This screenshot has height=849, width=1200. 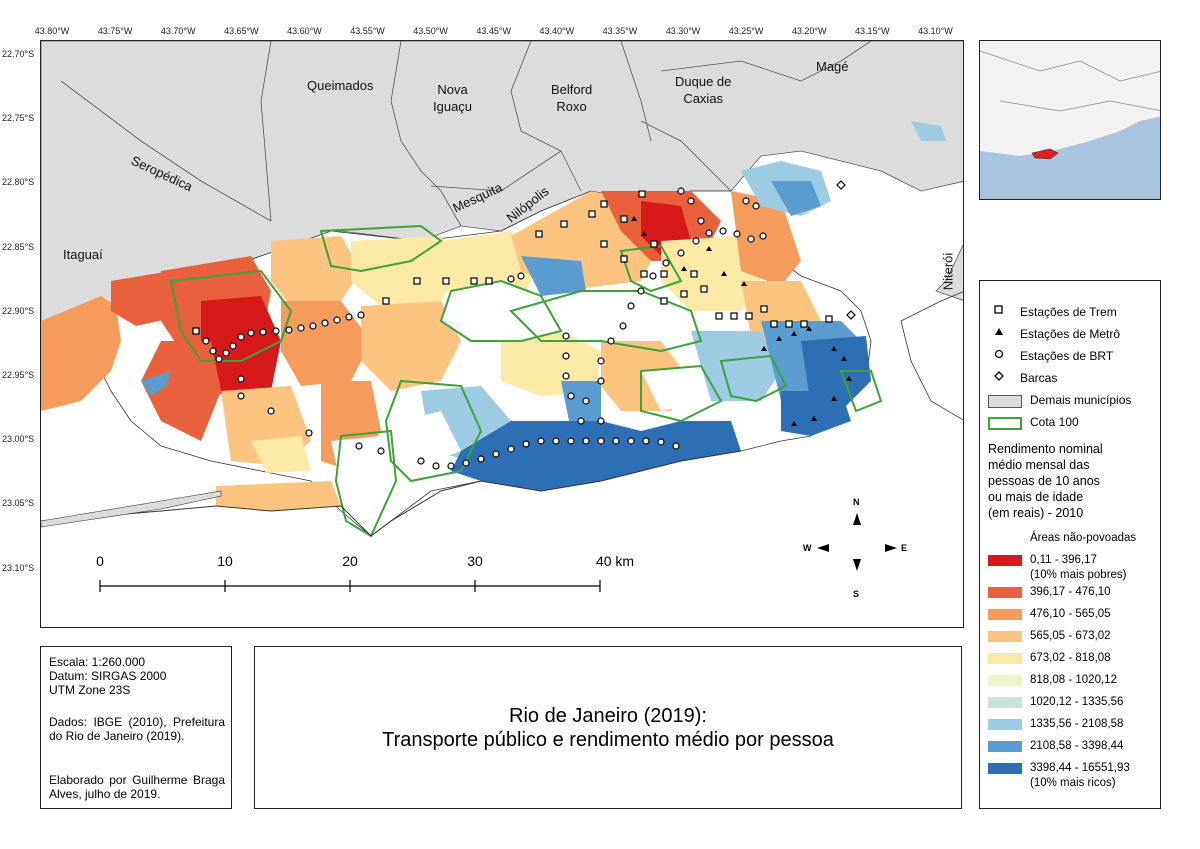 I want to click on legend-class-row: 1020,12 - 1335,56, so click(x=1055, y=702).